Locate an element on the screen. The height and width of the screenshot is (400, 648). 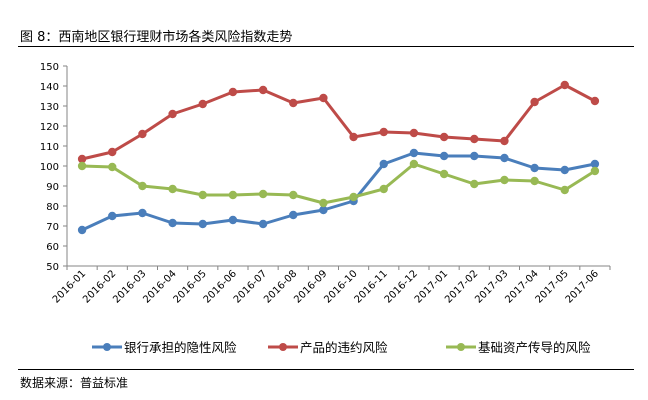
legend-item: 银行承担的隐性风险 is located at coordinates (164, 347).